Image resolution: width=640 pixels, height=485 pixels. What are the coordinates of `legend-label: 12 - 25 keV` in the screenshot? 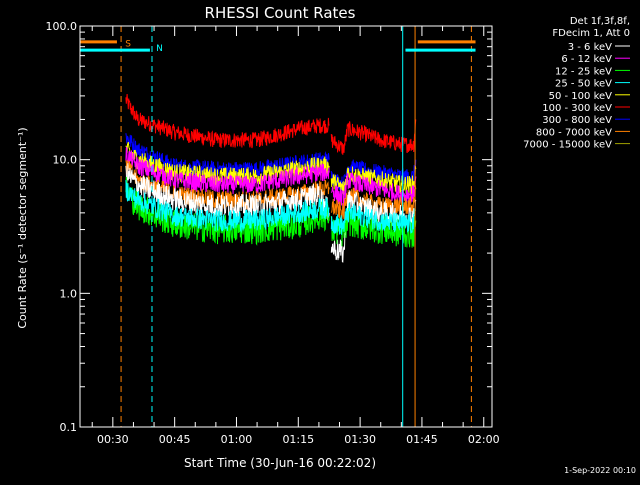 It's located at (583, 71).